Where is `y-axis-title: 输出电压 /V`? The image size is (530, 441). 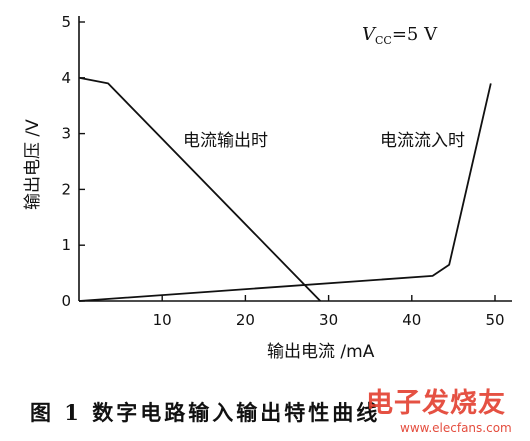 y-axis-title: 输出电压 /V is located at coordinates (33, 164).